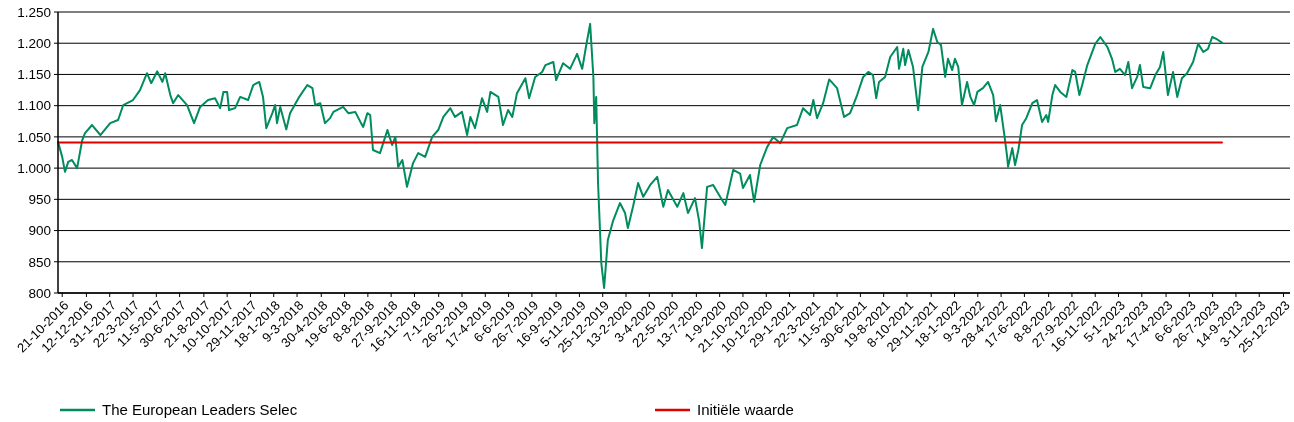  What do you see at coordinates (39, 200) in the screenshot?
I see `y-tick-label: 950` at bounding box center [39, 200].